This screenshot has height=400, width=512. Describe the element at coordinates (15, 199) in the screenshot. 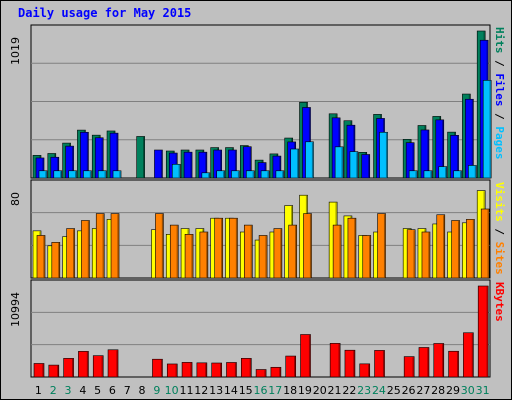

I see `y-max-label: 80` at that location.